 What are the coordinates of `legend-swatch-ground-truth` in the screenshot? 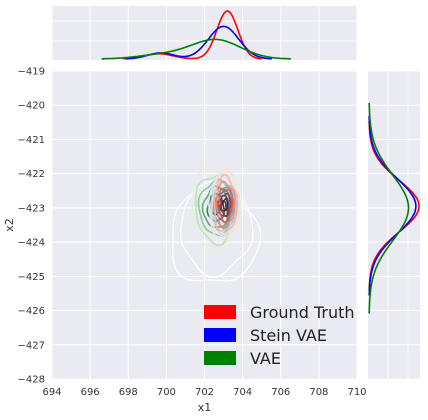 It's located at (220, 312).